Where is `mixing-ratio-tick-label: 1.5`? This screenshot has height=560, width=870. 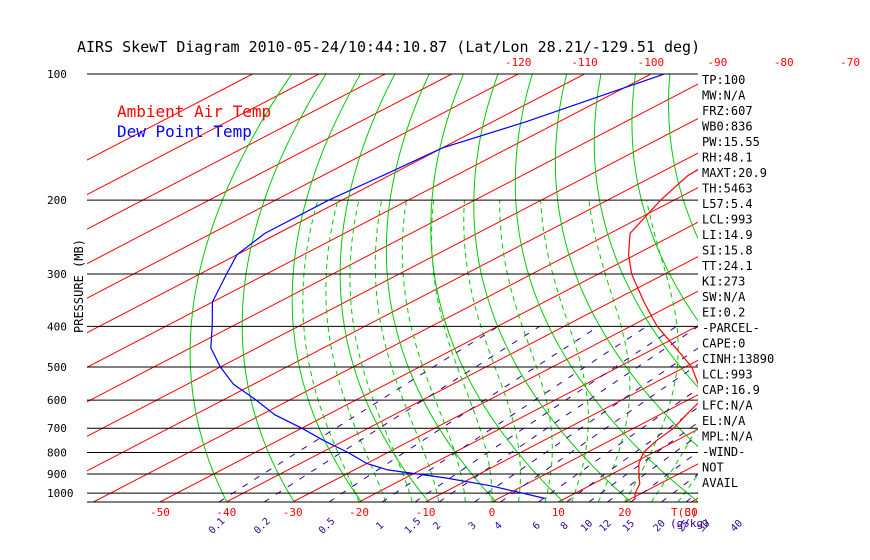 mixing-ratio-tick-label: 1.5 is located at coordinates (413, 526).